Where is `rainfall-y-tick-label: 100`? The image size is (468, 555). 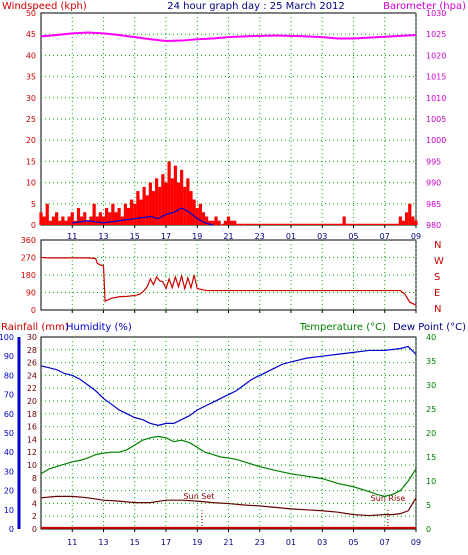 rainfall-y-tick-label: 100 is located at coordinates (7, 337).